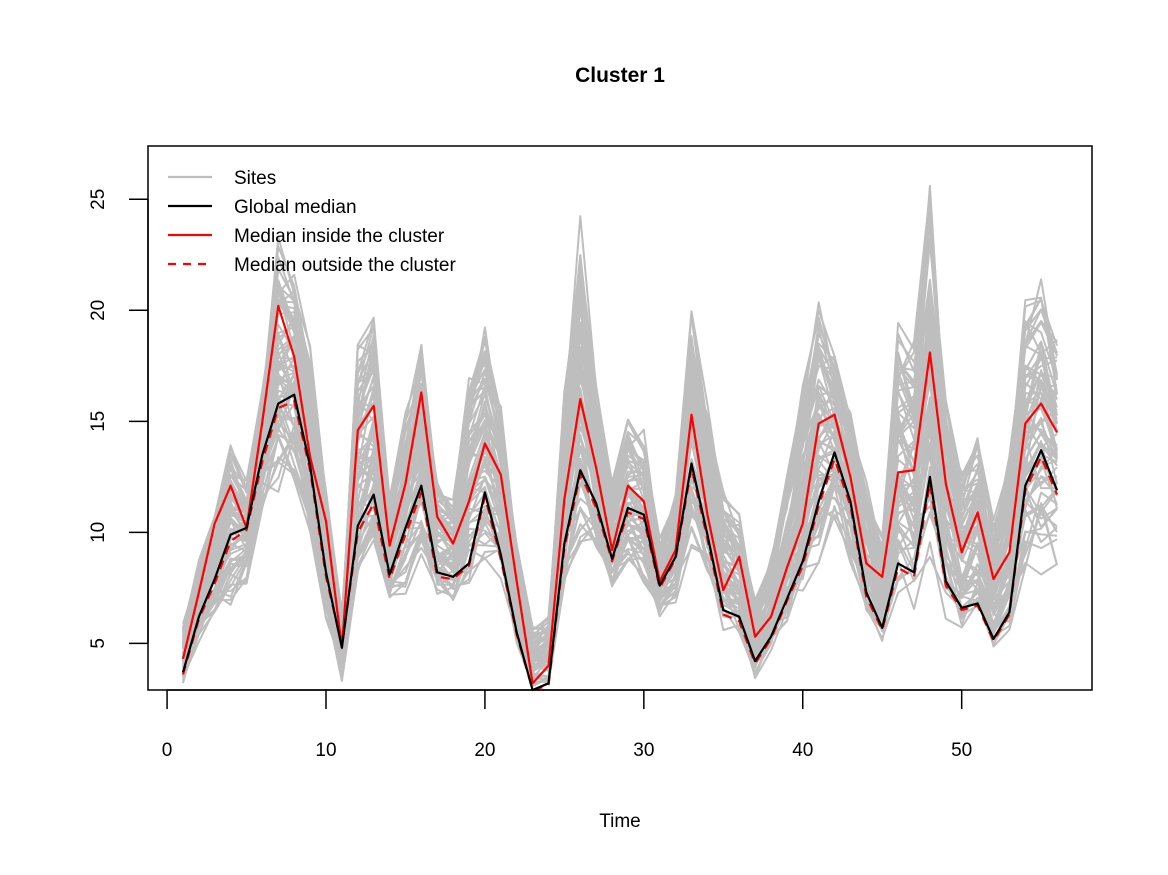  What do you see at coordinates (295, 207) in the screenshot?
I see `legend-label: Global median` at bounding box center [295, 207].